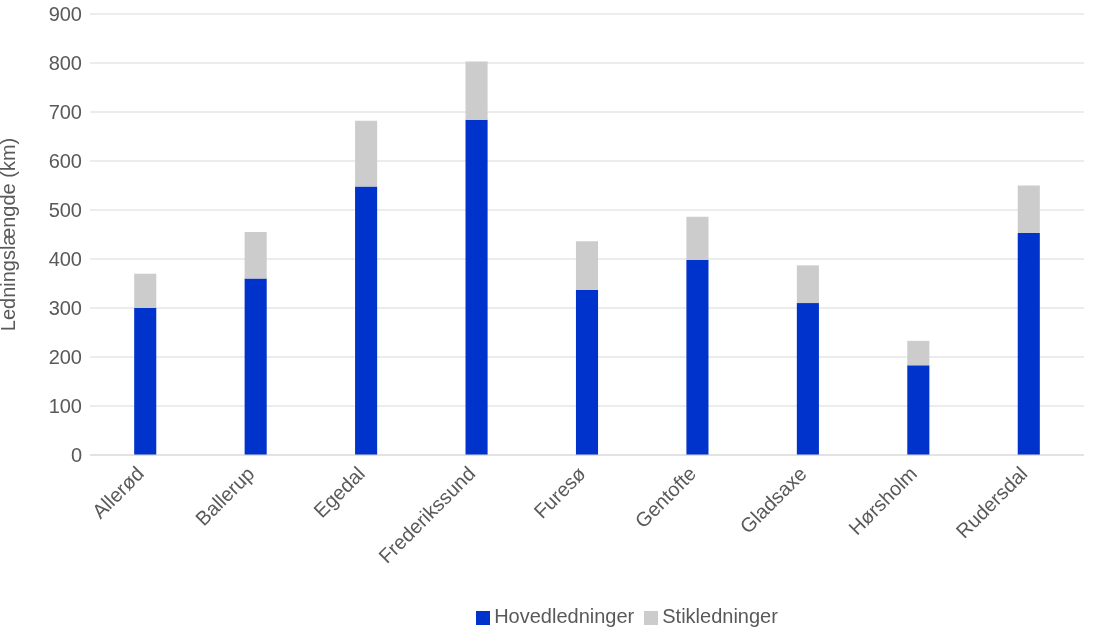 The image size is (1094, 628). I want to click on y-tick-label: 300, so click(65, 308).